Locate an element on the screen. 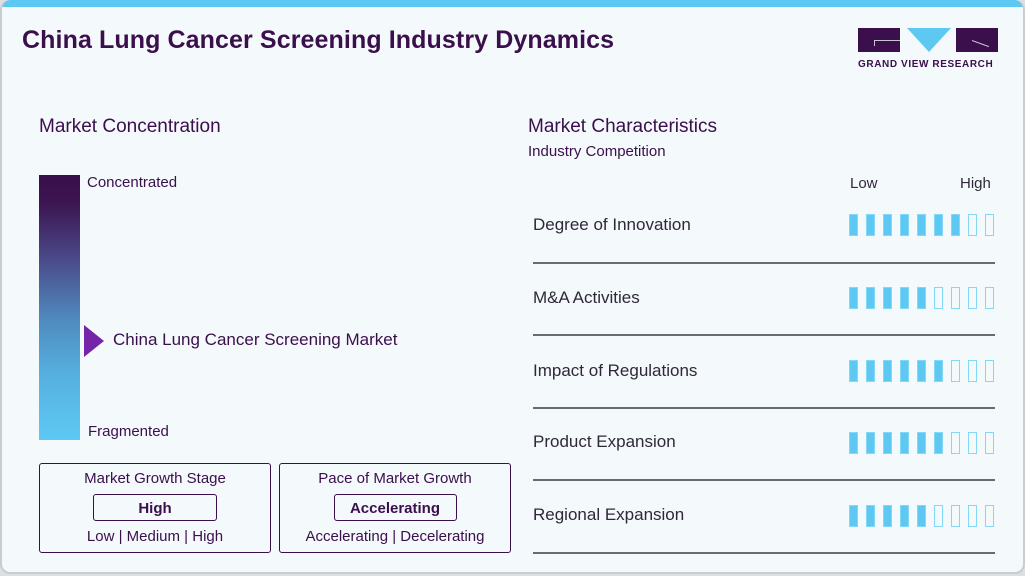 This screenshot has height=576, width=1025. market-position-label: China Lung Cancer Screening Market is located at coordinates (255, 339).